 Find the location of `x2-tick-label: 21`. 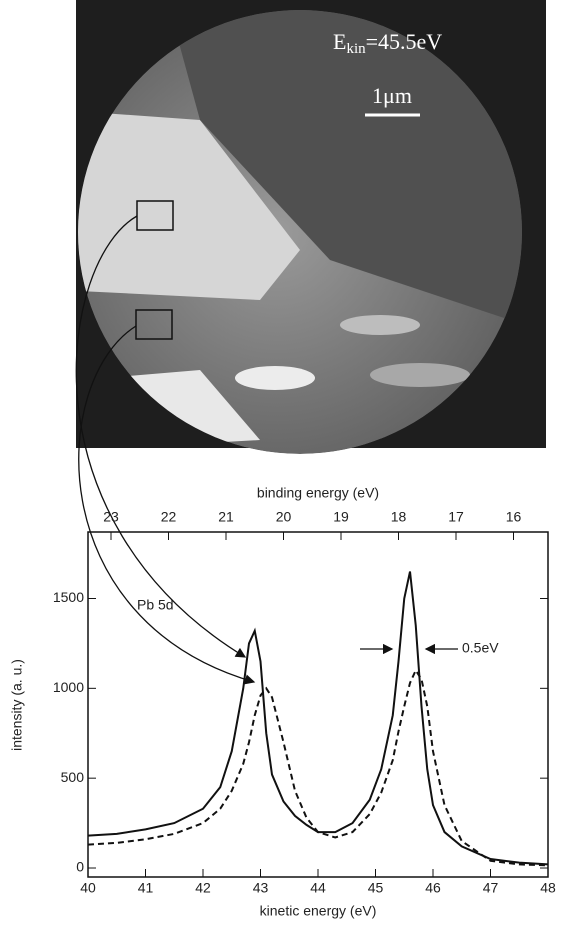

x2-tick-label: 21 is located at coordinates (226, 517).